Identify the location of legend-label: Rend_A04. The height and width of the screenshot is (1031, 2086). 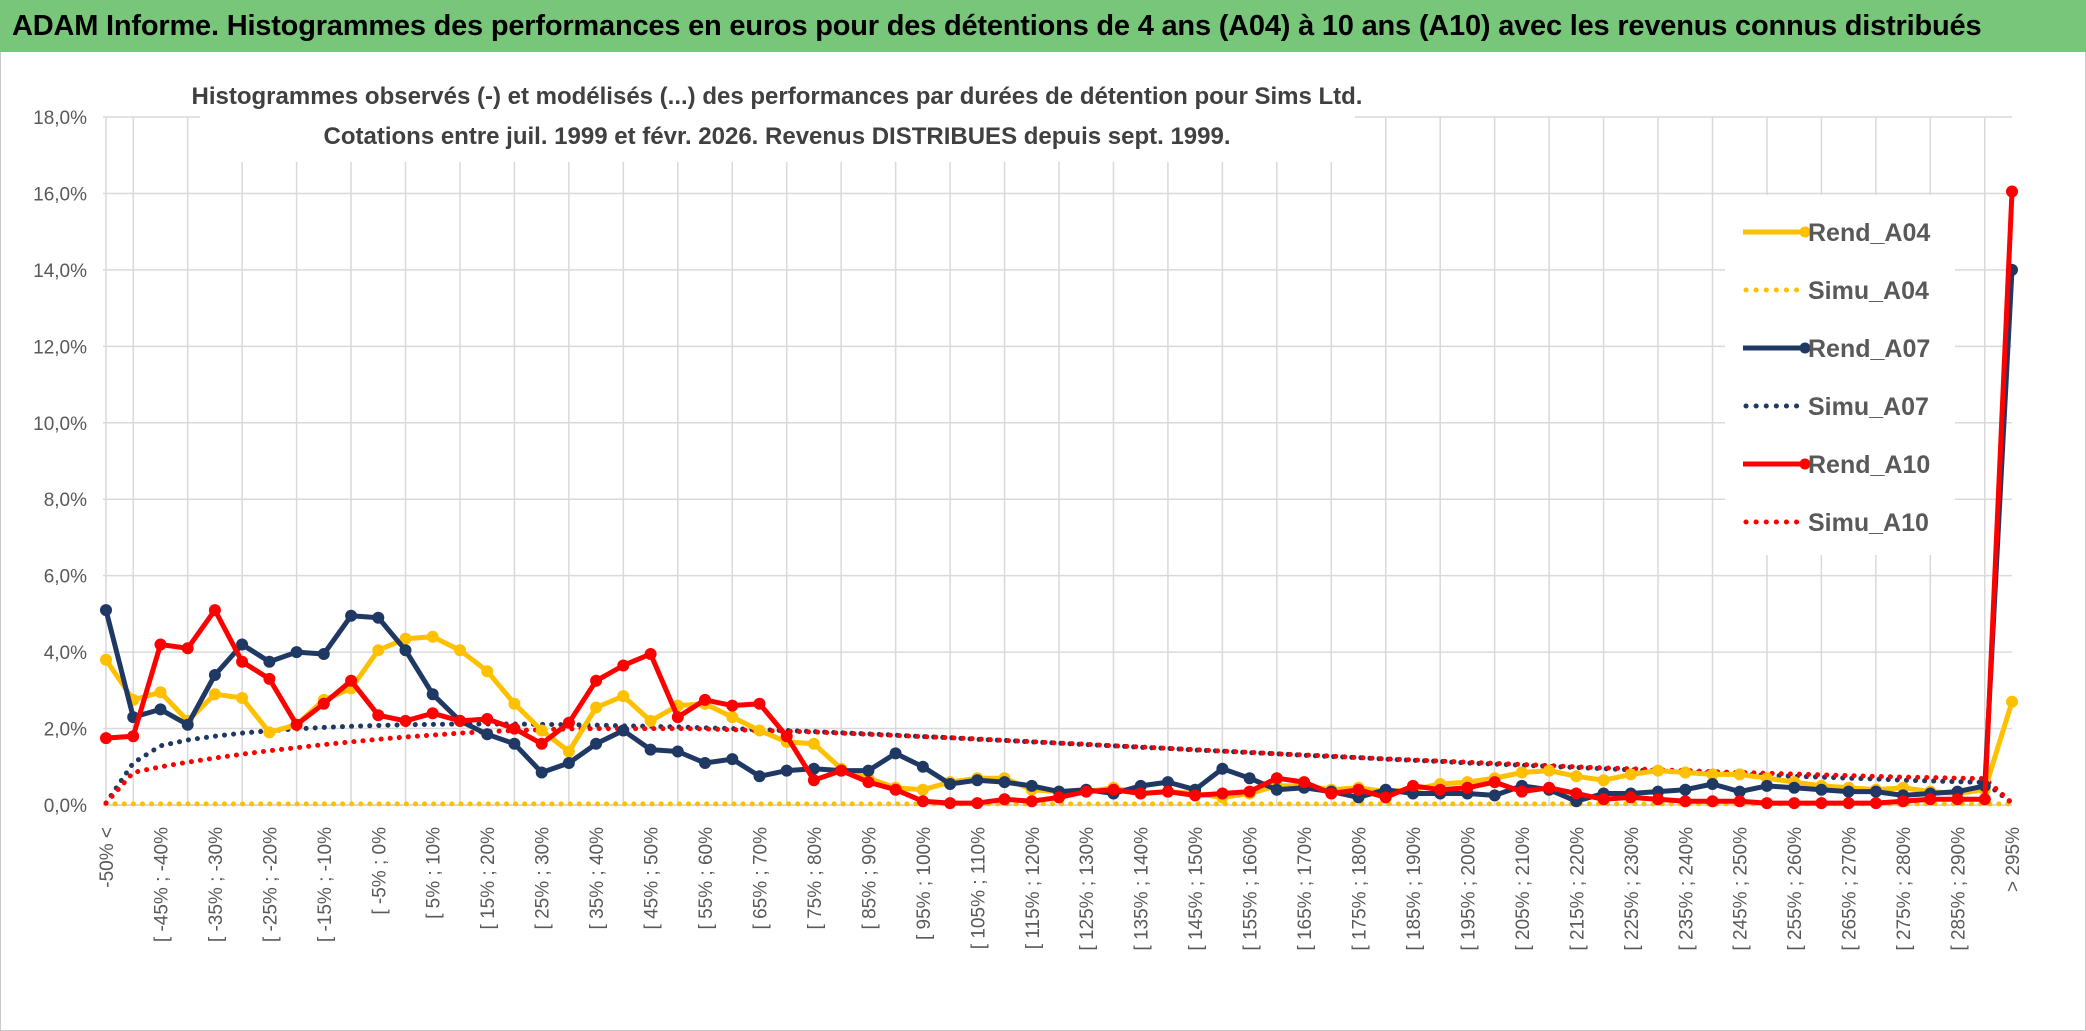
(1869, 233).